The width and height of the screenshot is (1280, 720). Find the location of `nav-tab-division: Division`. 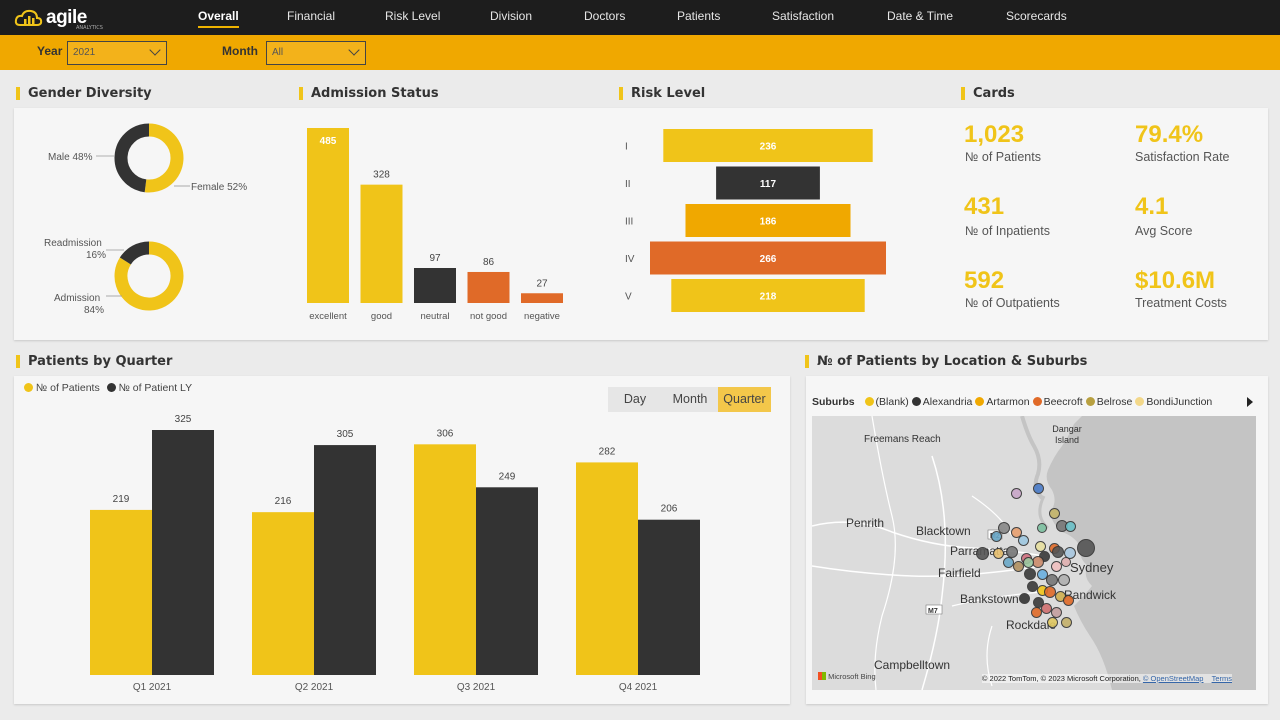

nav-tab-division: Division is located at coordinates (511, 16).